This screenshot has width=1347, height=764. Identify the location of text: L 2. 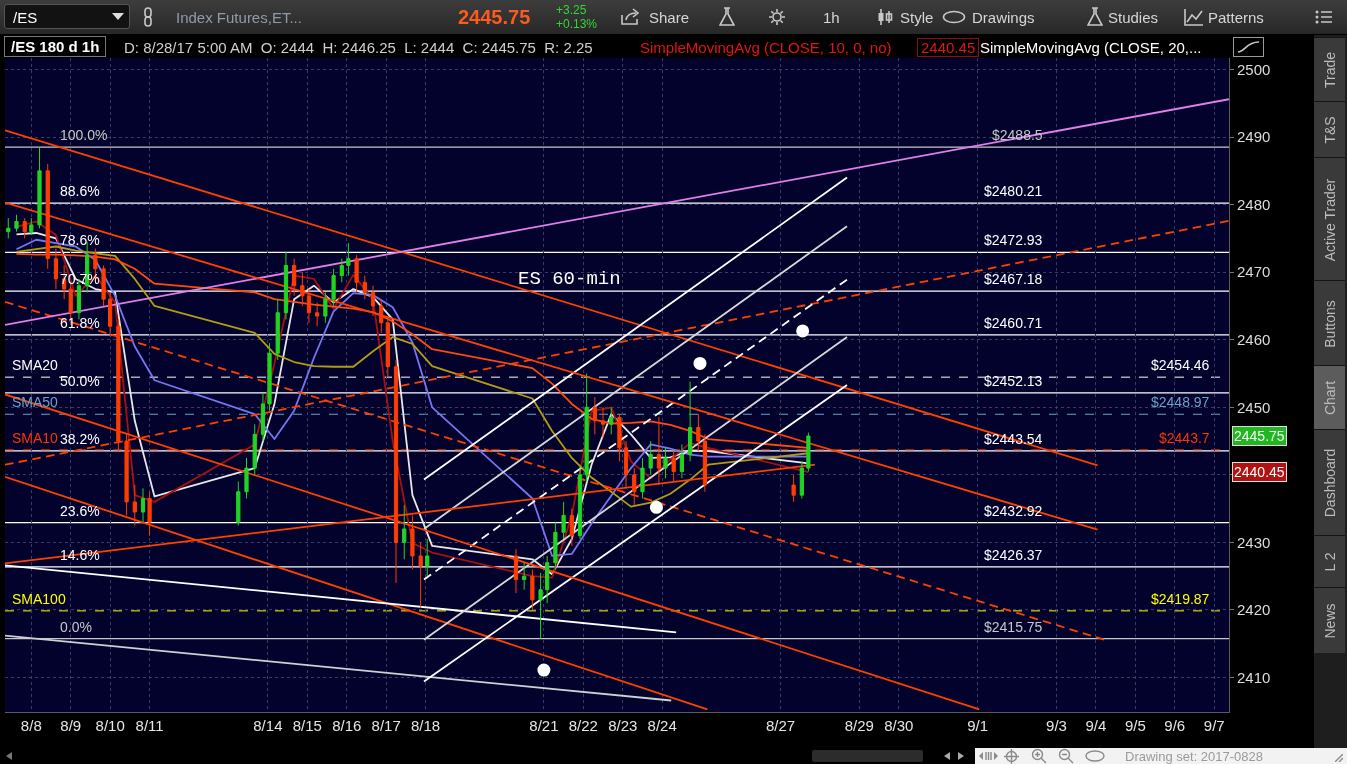
(1329, 562).